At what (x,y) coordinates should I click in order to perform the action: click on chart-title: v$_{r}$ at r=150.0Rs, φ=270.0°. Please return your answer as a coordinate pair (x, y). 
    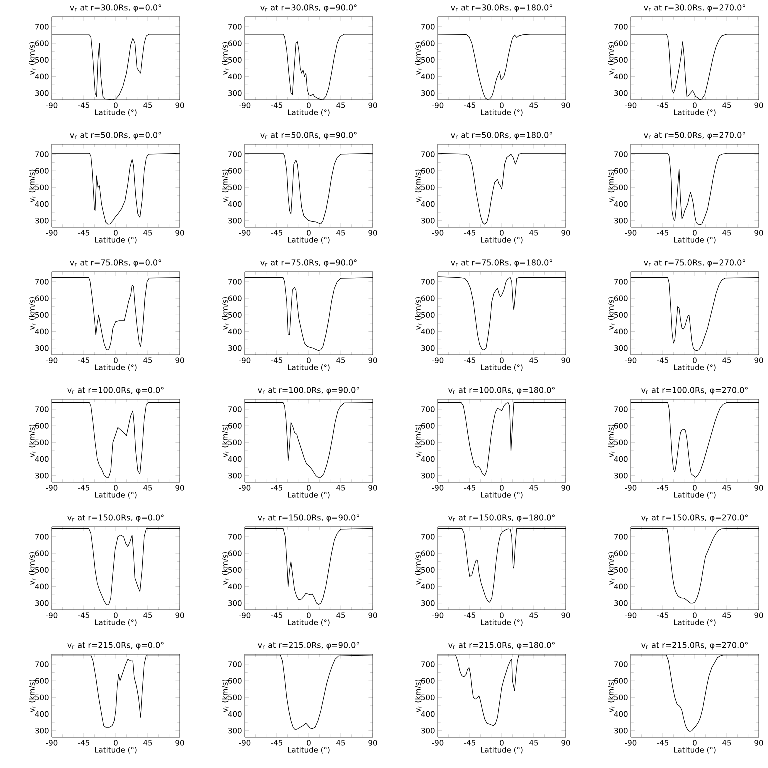
    Looking at the image, I should click on (695, 518).